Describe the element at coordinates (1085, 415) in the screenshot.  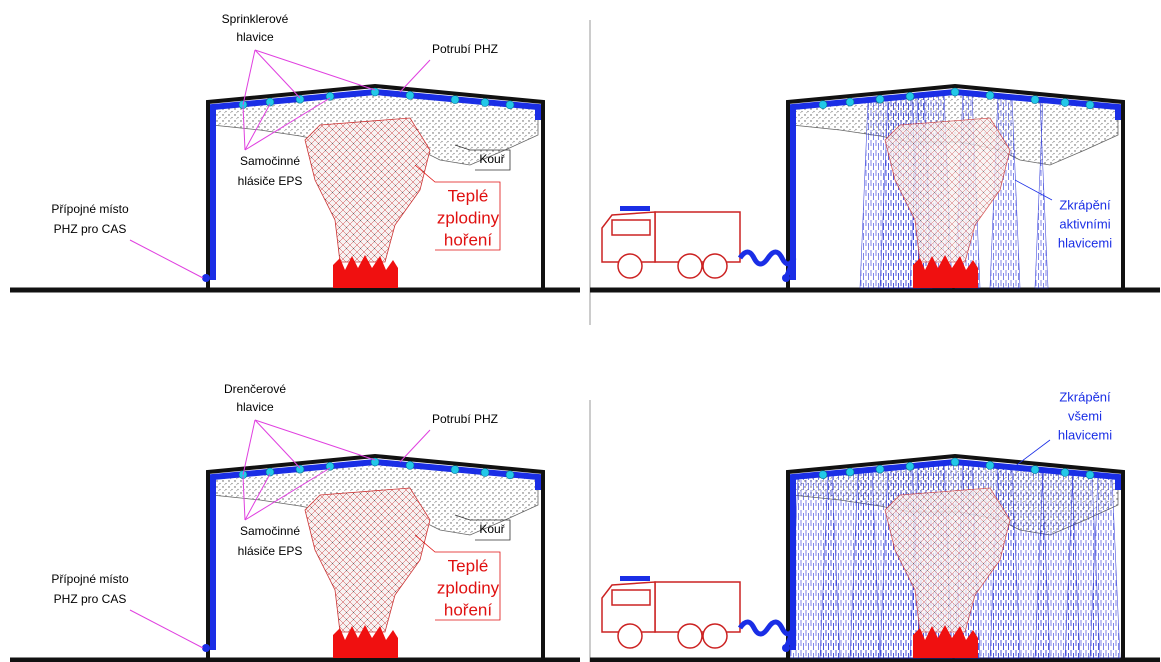
I see `spray-label: všemi` at that location.